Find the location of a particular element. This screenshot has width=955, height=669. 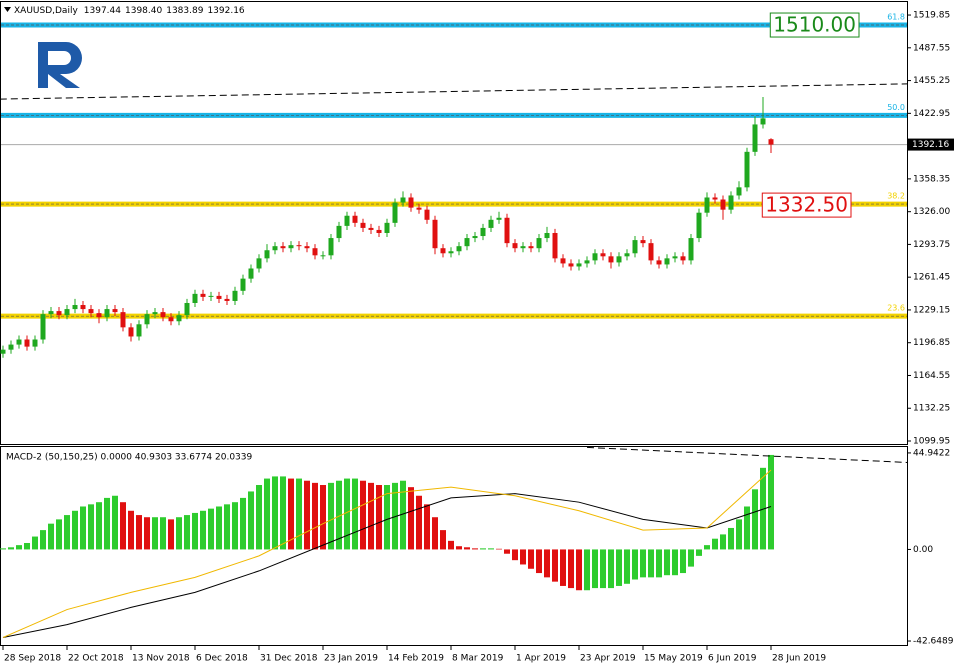

current-price-box is located at coordinates (931, 144).